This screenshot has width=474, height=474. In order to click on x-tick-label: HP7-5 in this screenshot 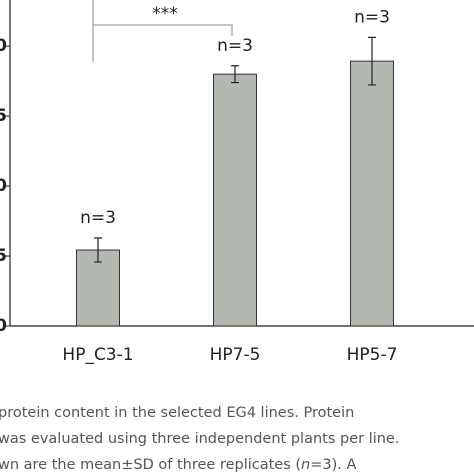, I will do `click(235, 355)`.